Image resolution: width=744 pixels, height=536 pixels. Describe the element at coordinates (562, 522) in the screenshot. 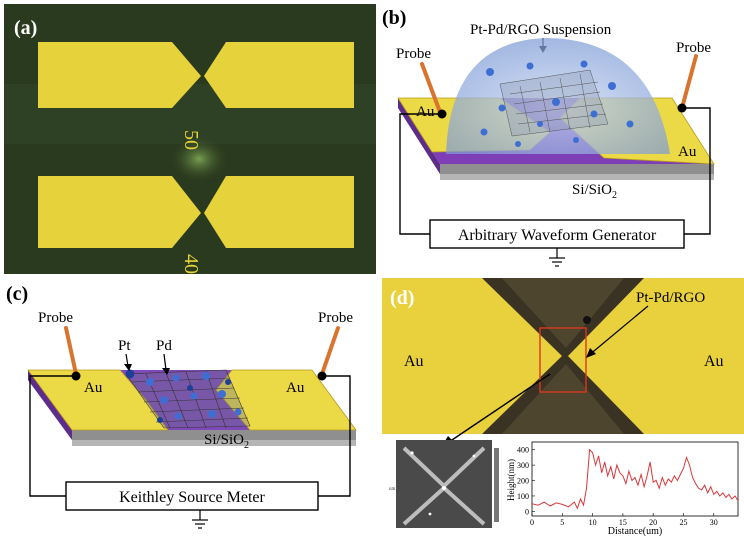

I see `x-tick-label: 5` at that location.